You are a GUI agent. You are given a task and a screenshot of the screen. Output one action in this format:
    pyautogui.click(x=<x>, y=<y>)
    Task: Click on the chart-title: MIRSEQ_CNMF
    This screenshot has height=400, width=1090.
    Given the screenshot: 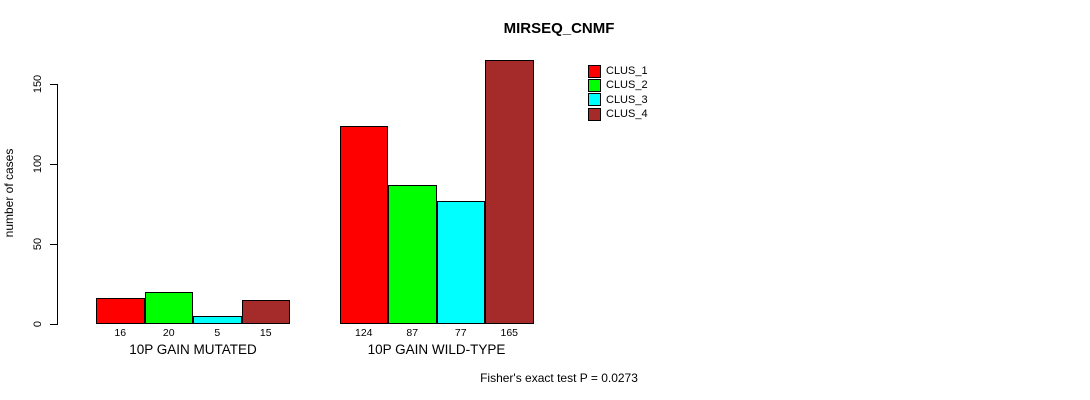 What is the action you would take?
    pyautogui.click(x=559, y=28)
    